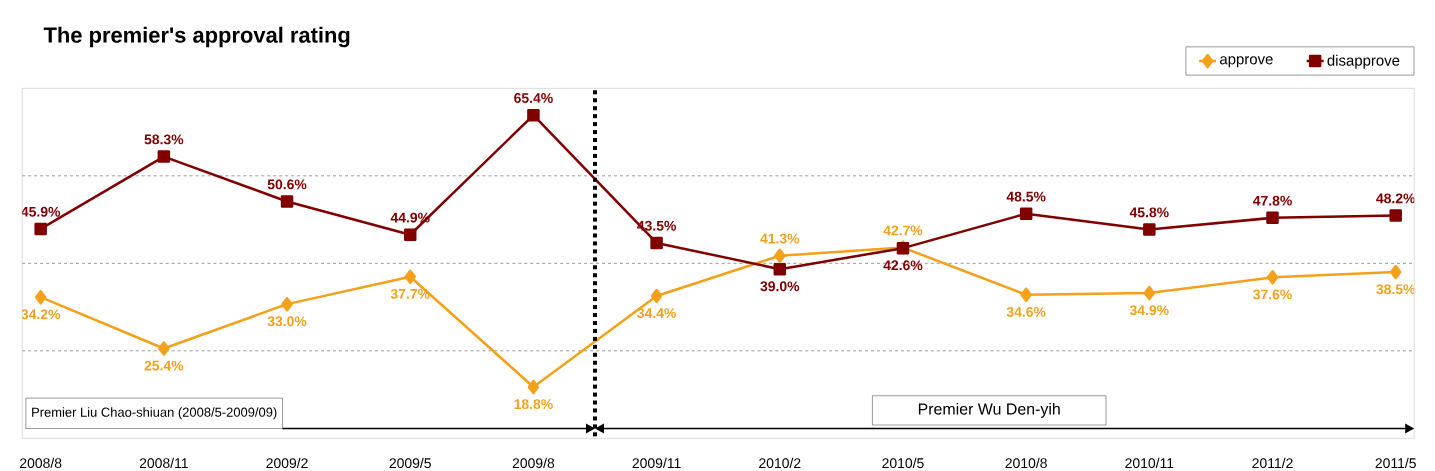 The height and width of the screenshot is (471, 1435). What do you see at coordinates (780, 463) in the screenshot?
I see `x-tick-label: 2010/2` at bounding box center [780, 463].